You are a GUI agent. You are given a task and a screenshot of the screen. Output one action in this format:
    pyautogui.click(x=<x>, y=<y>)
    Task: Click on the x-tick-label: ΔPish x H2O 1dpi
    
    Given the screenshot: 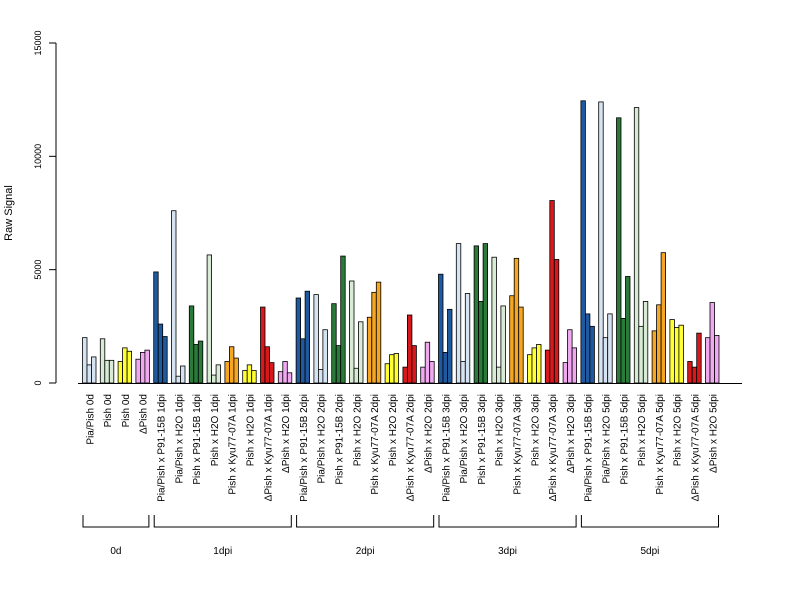 What is the action you would take?
    pyautogui.click(x=286, y=433)
    